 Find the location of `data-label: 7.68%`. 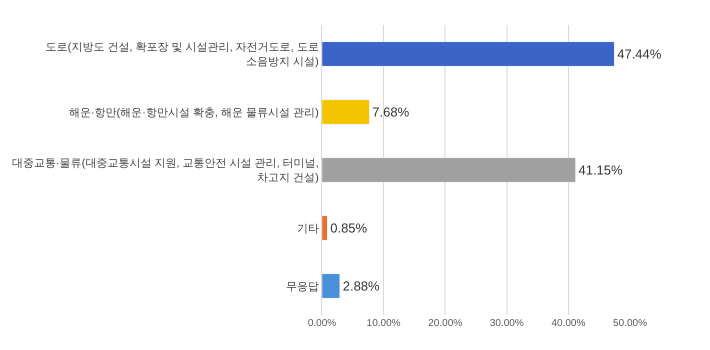

data-label: 7.68% is located at coordinates (391, 112).